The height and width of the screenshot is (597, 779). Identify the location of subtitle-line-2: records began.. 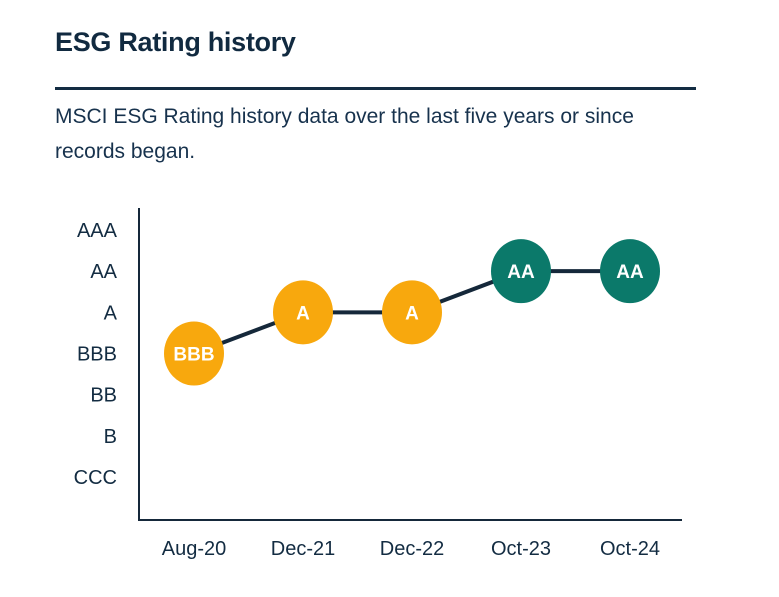
(125, 151).